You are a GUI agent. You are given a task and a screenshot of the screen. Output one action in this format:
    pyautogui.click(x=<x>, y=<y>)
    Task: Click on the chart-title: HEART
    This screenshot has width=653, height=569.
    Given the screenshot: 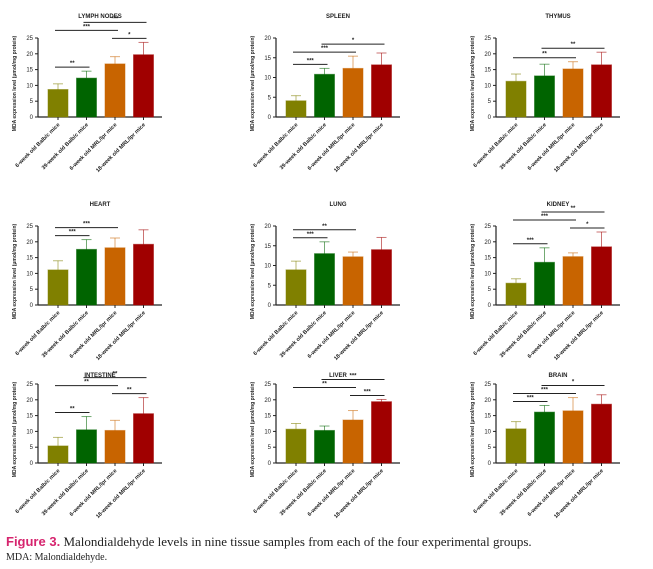 What is the action you would take?
    pyautogui.click(x=100, y=205)
    